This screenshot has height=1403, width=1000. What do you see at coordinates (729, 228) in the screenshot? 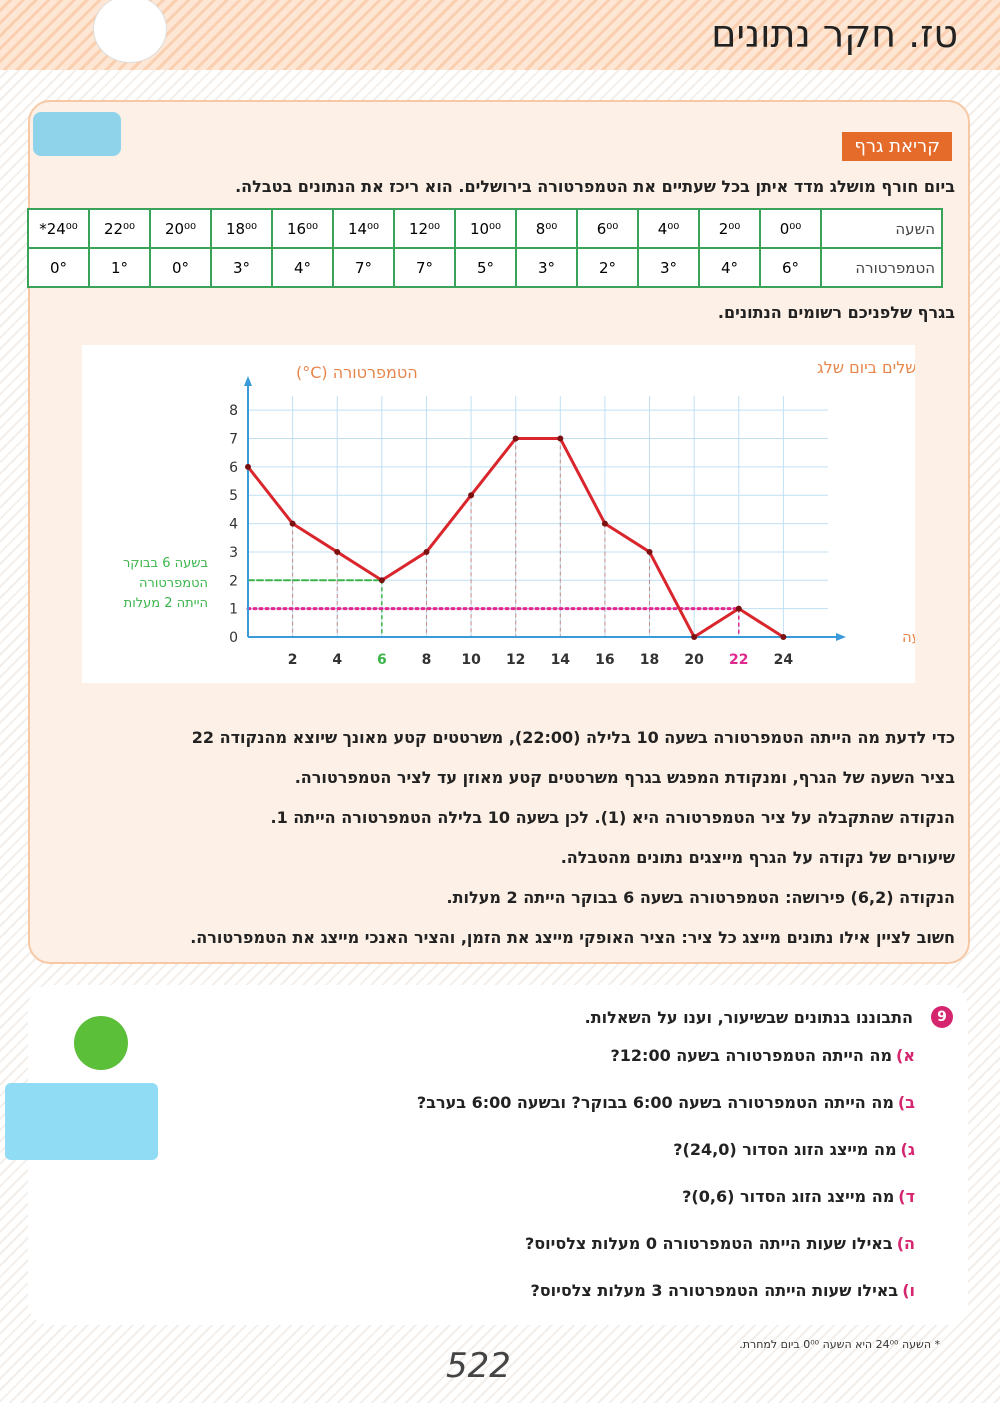
I see `table-cell: 2⁰⁰` at bounding box center [729, 228].